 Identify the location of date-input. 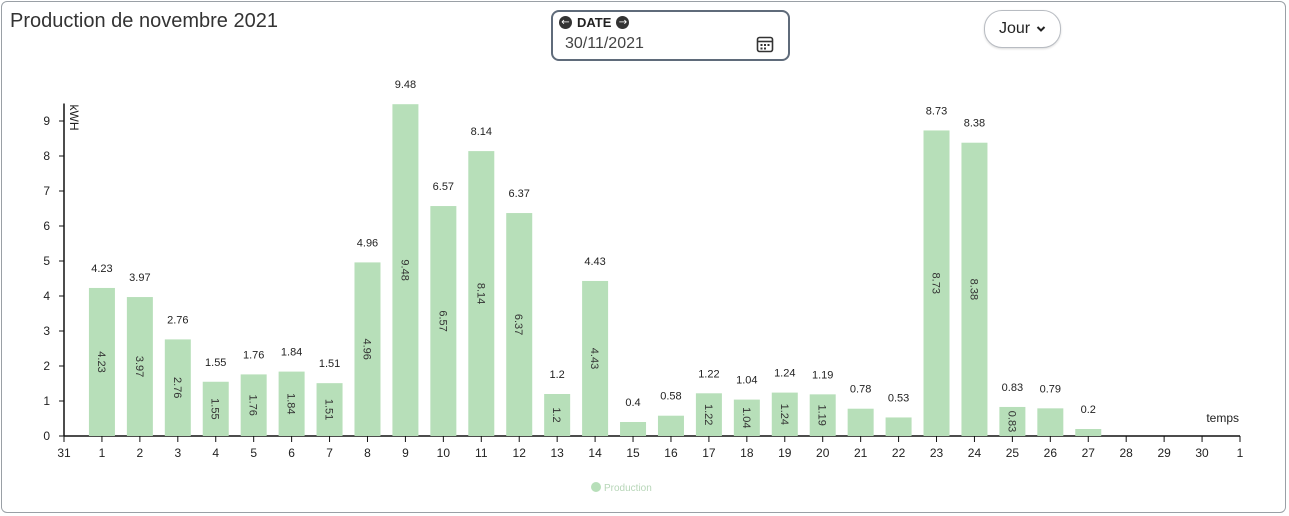
(655, 44).